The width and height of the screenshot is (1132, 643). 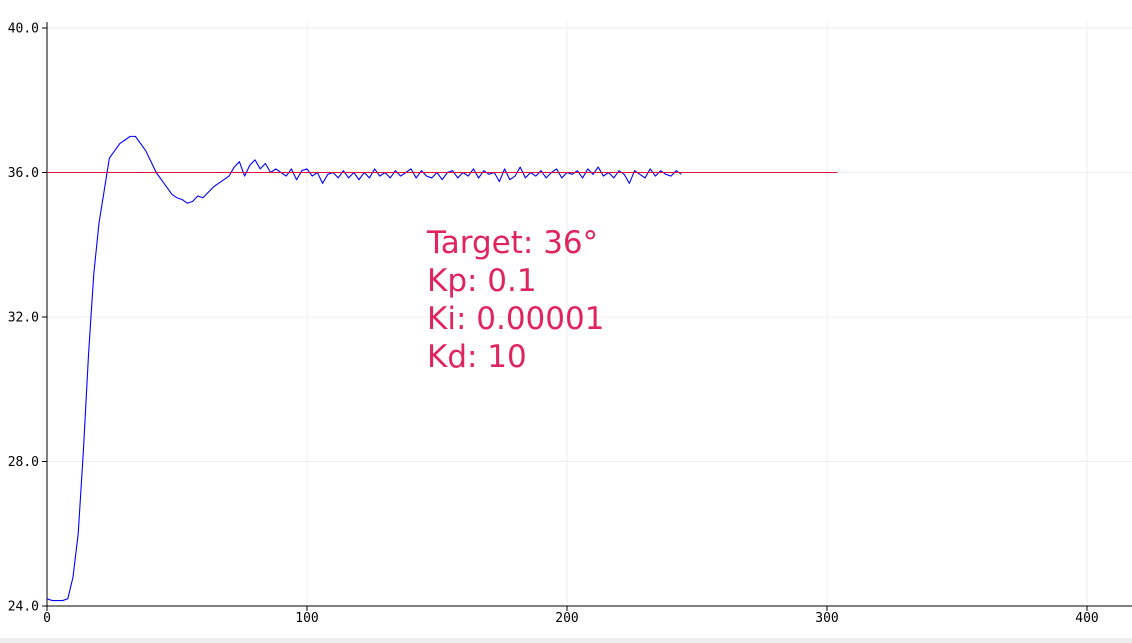 I want to click on y-tick-label: 24.0, so click(x=23, y=607).